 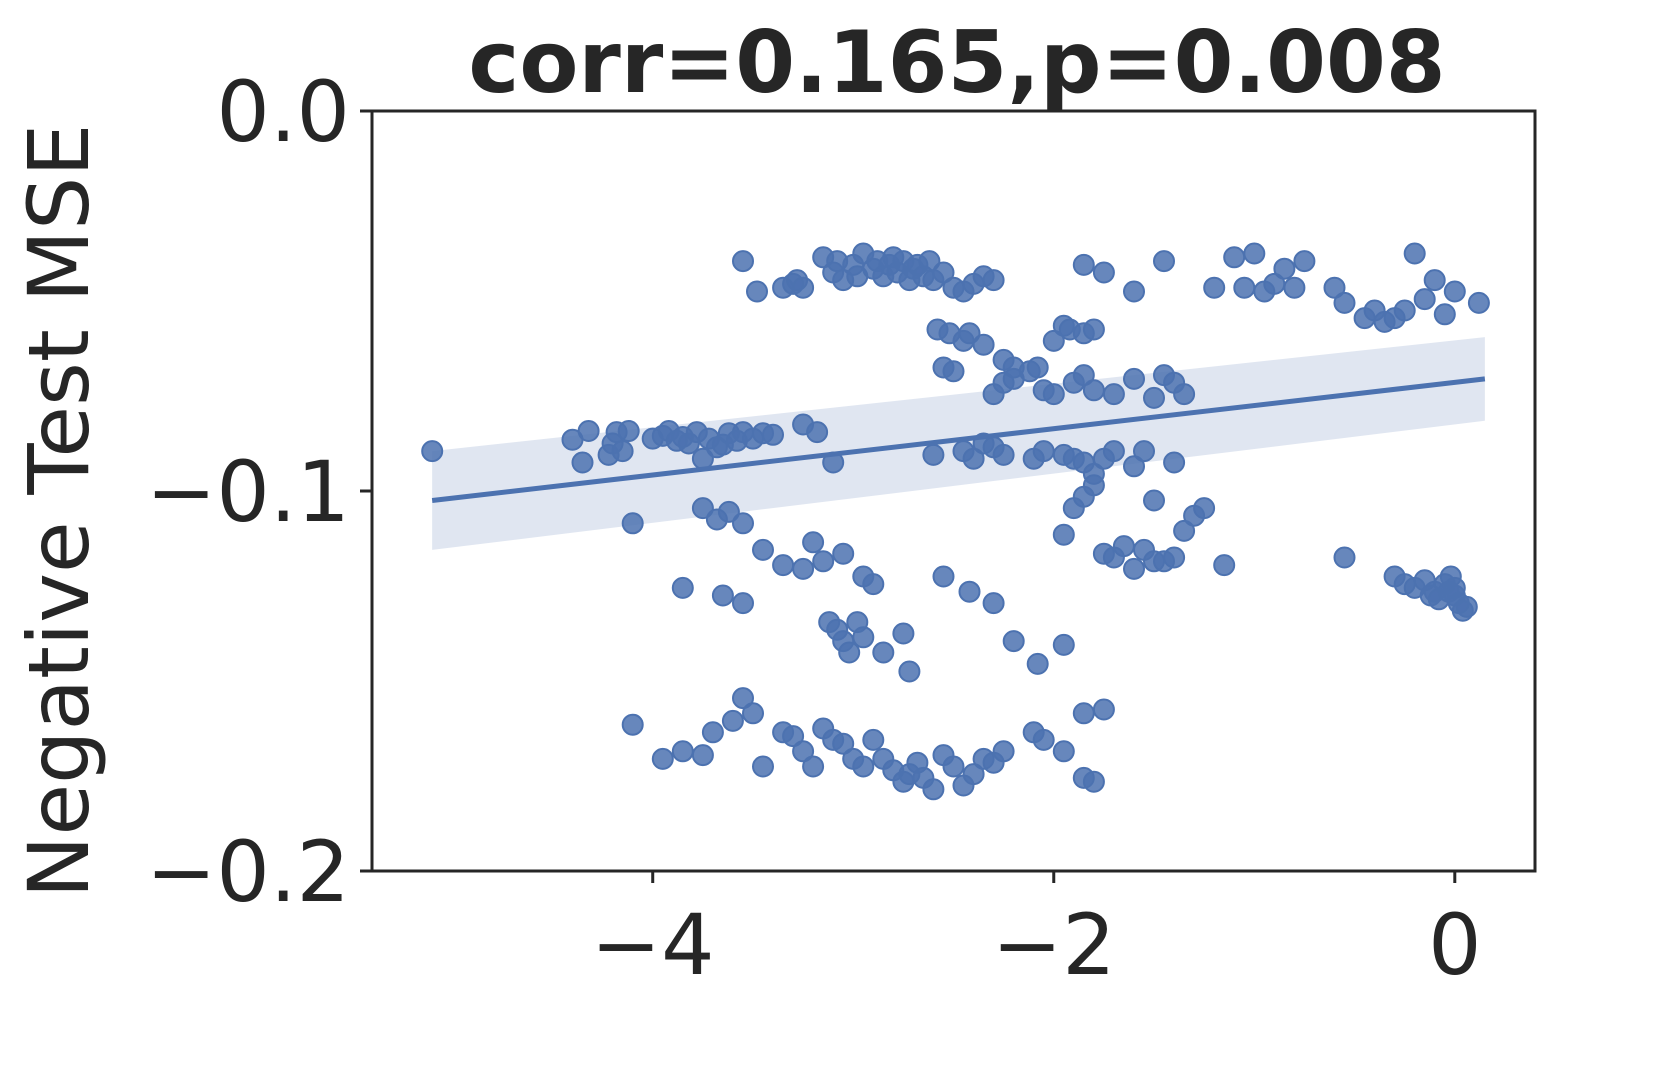 I want to click on x-tick-label: −2, so click(x=1054, y=945).